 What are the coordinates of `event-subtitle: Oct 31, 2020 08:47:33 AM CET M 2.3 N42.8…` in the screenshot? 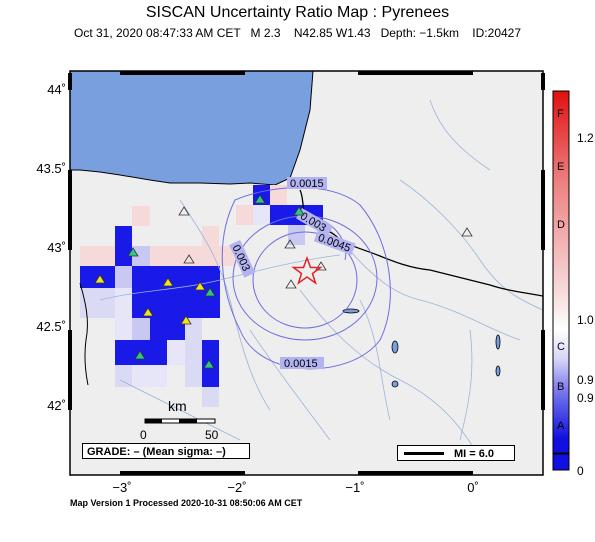 It's located at (297, 33).